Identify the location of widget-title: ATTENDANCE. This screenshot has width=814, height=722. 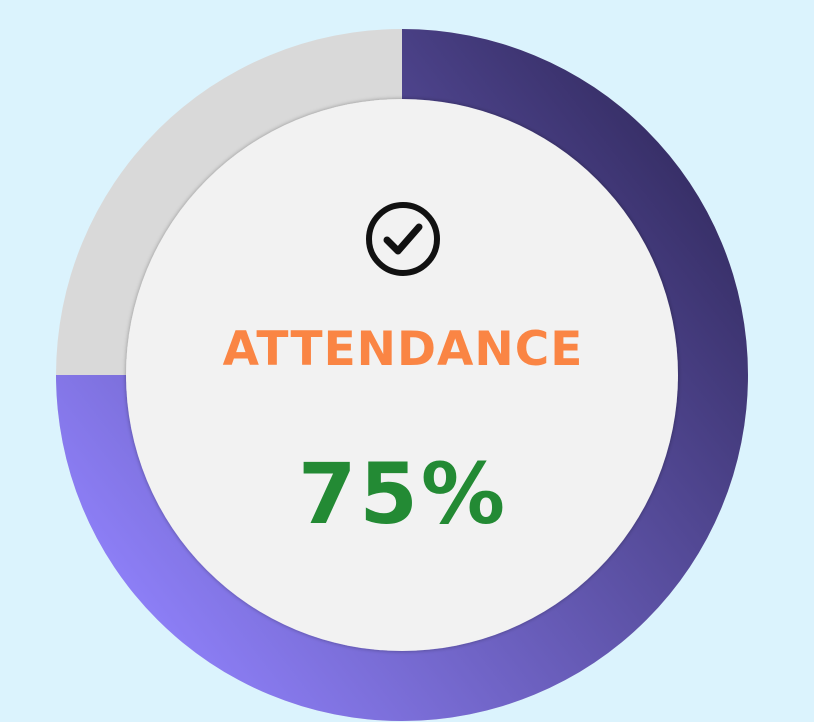
(403, 349).